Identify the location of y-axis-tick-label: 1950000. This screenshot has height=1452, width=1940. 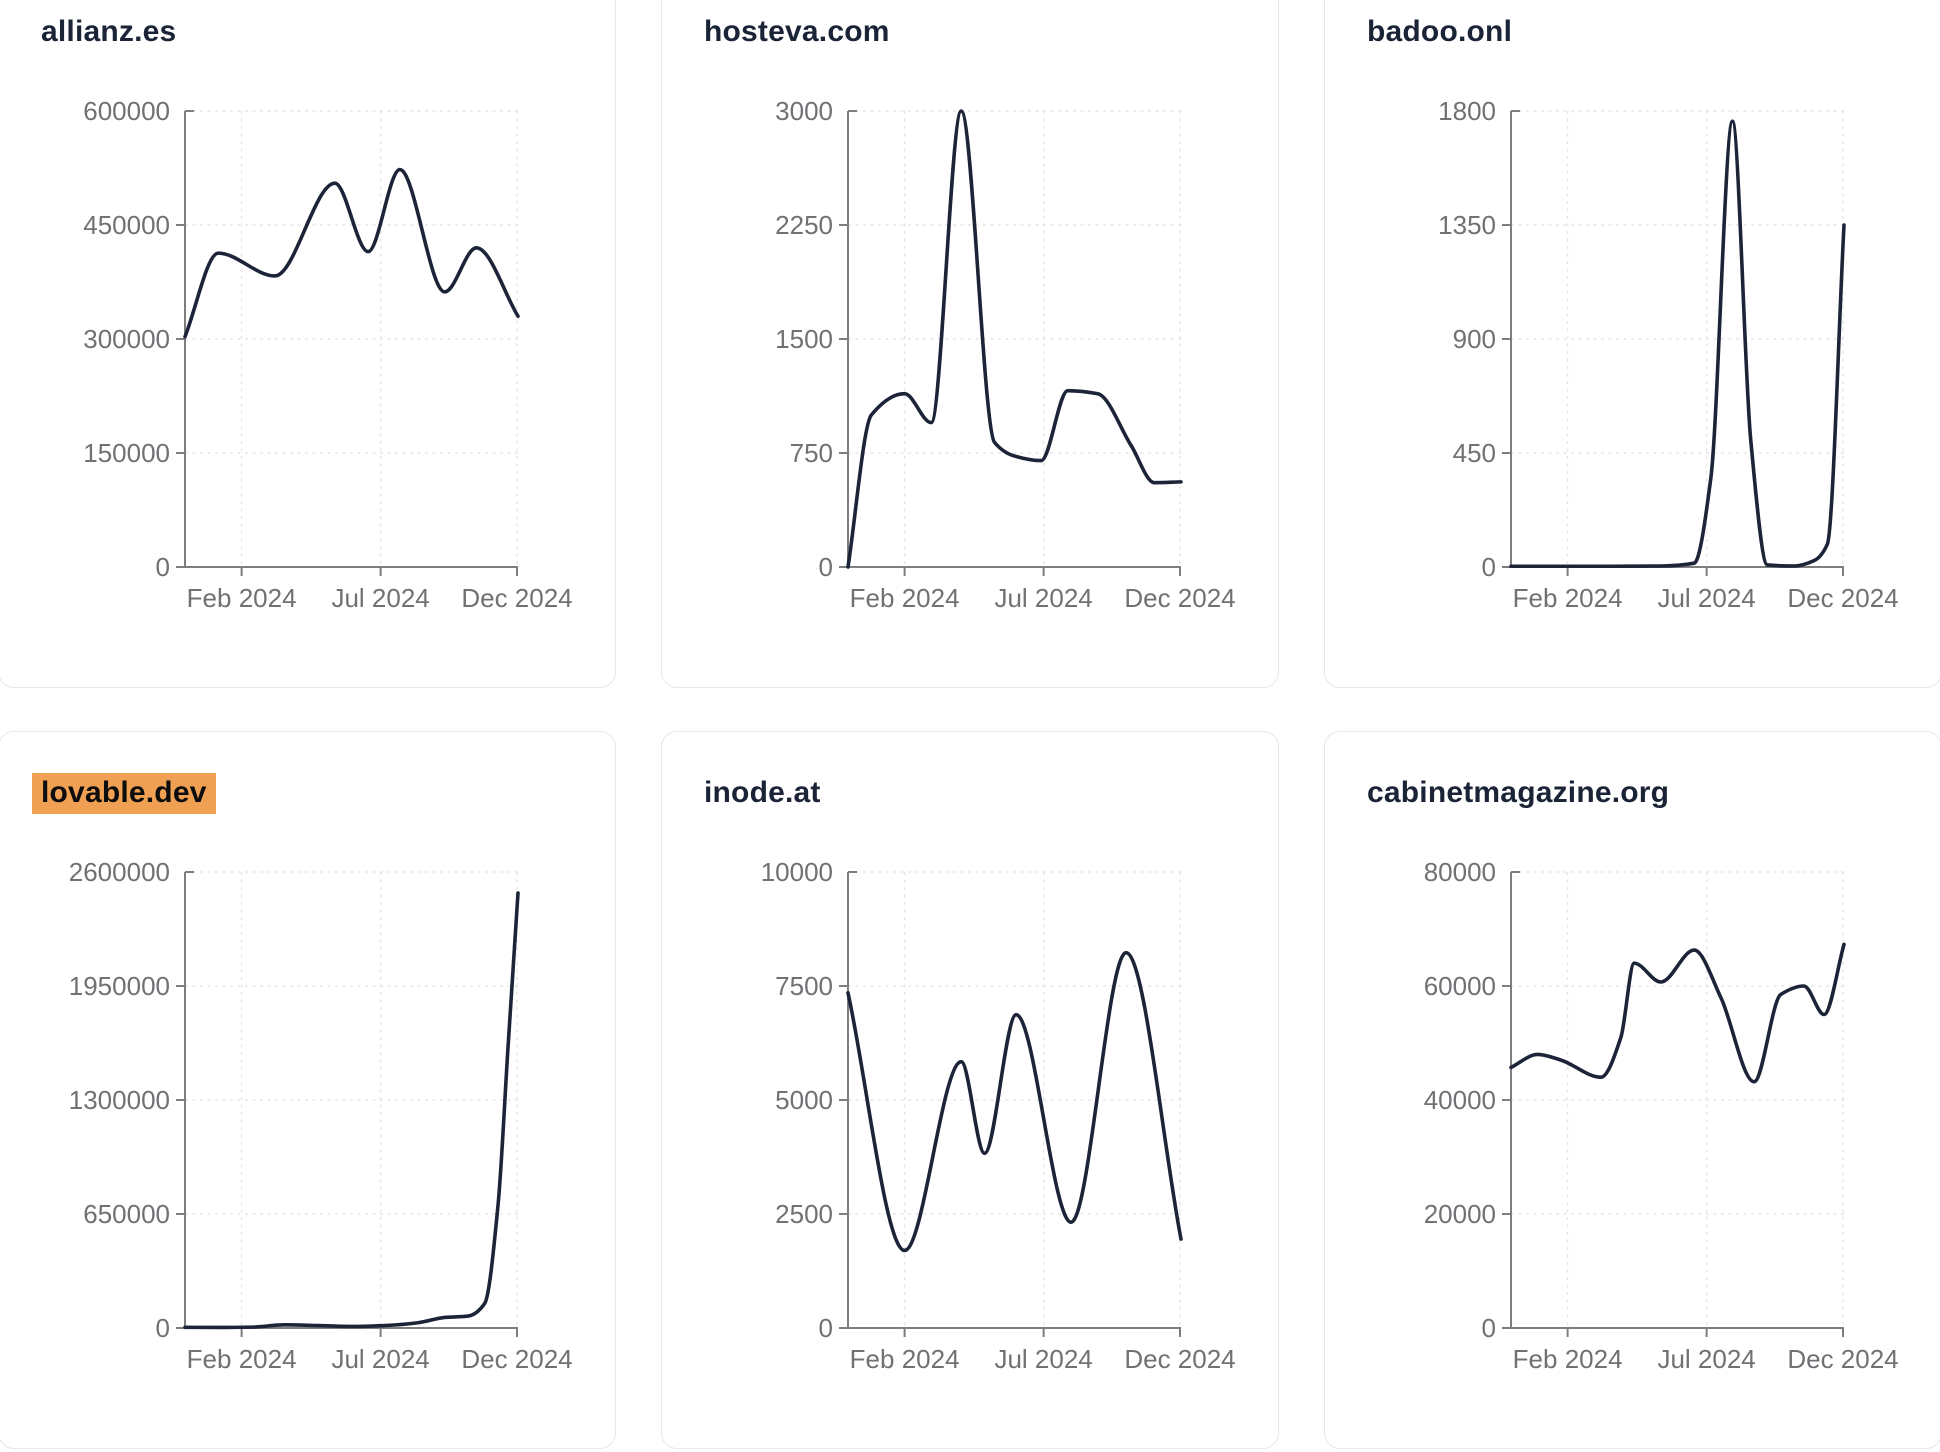
(119, 986).